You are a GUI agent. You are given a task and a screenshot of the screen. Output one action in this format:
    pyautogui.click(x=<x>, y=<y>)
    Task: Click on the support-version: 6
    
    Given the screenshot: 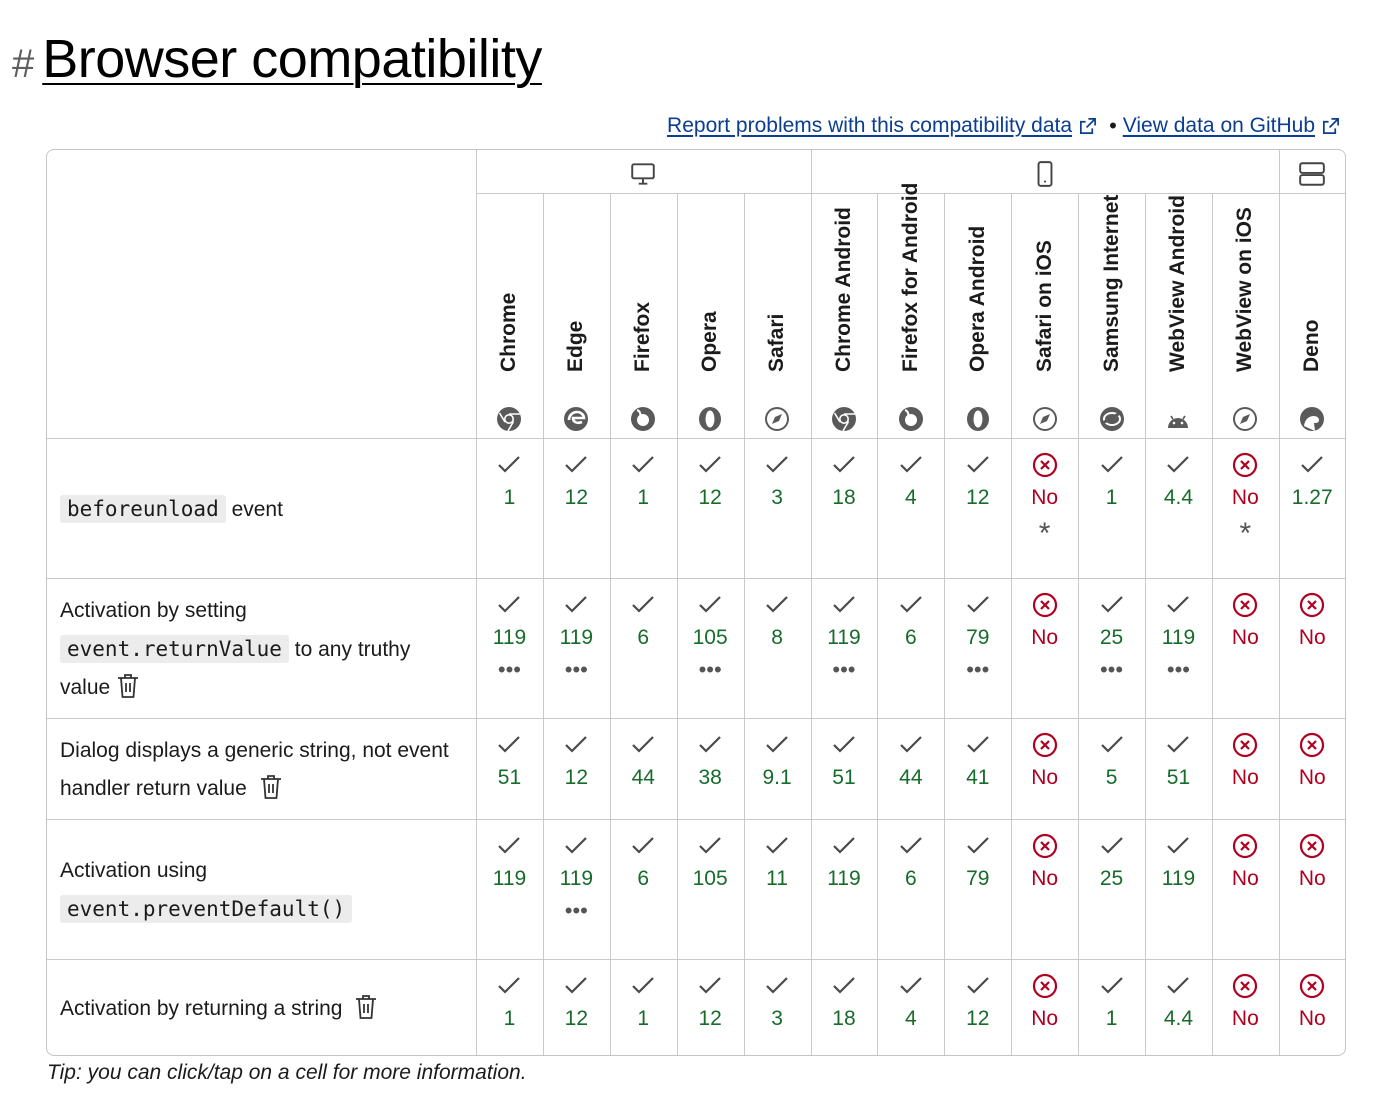 What is the action you would take?
    pyautogui.click(x=643, y=637)
    